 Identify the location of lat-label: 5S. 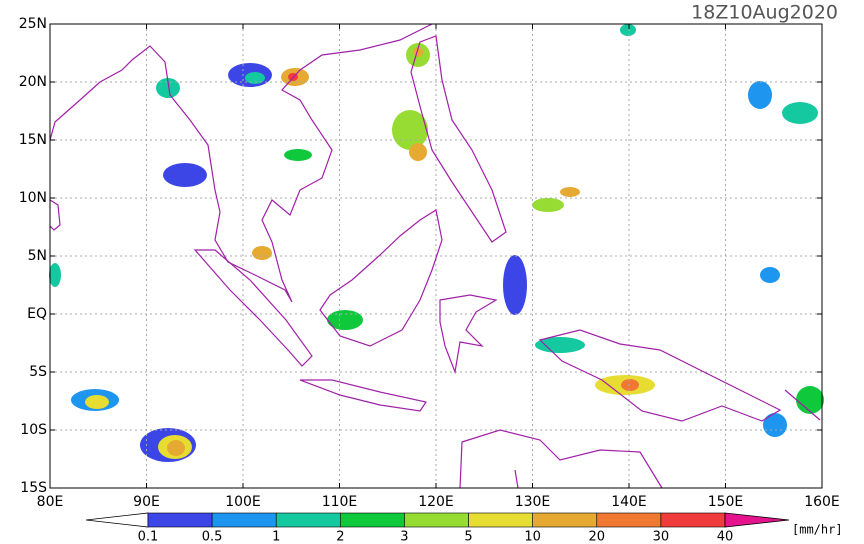
(38, 372).